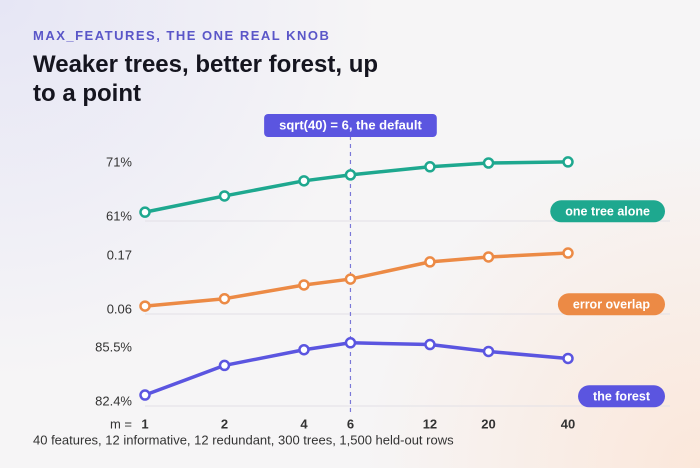 The image size is (700, 468). I want to click on annotation-label: sqrt(40) = 6, the default, so click(350, 124).